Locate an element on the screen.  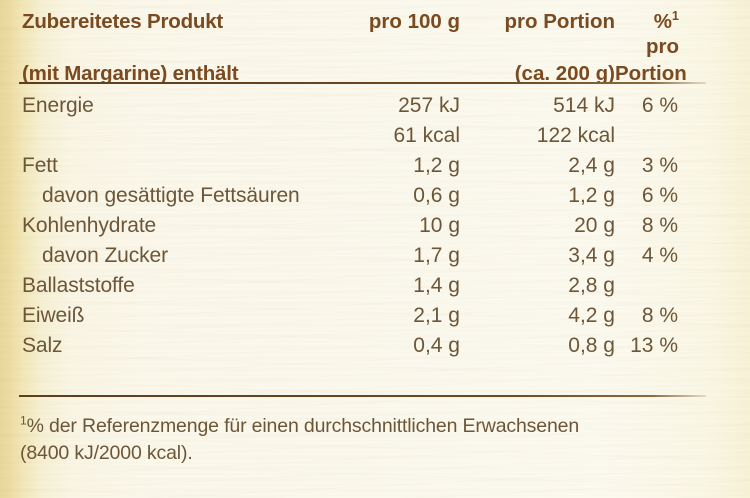
value-per-100g: 0,4 g is located at coordinates (436, 345).